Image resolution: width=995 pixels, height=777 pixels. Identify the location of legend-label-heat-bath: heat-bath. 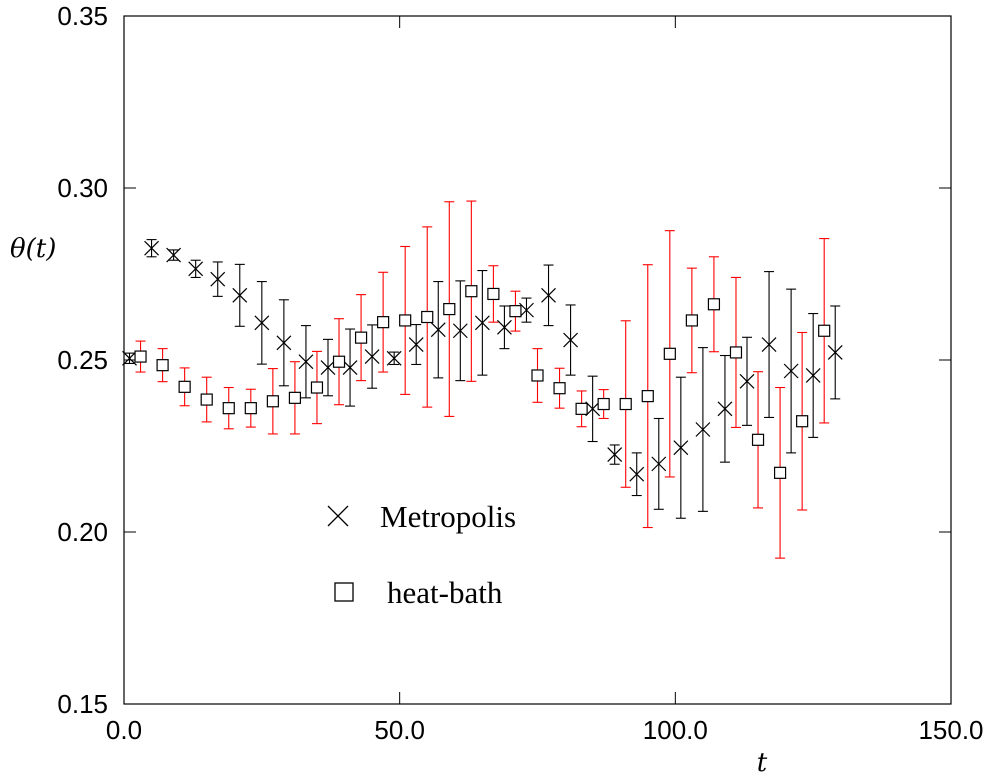
(445, 592).